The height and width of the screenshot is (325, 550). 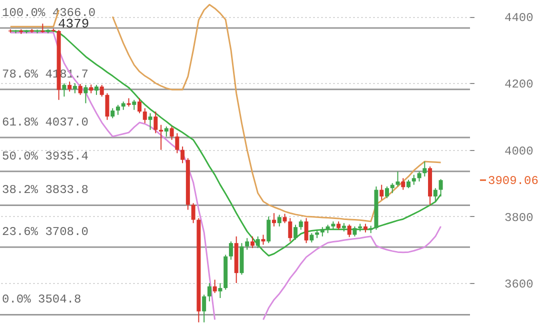 I want to click on y-tick-label: 4400, so click(x=519, y=18).